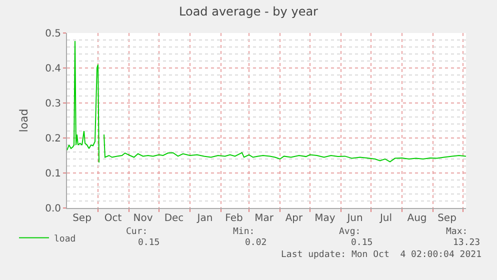 This screenshot has height=280, width=497. What do you see at coordinates (385, 218) in the screenshot?
I see `x-tick-label: Jul` at bounding box center [385, 218].